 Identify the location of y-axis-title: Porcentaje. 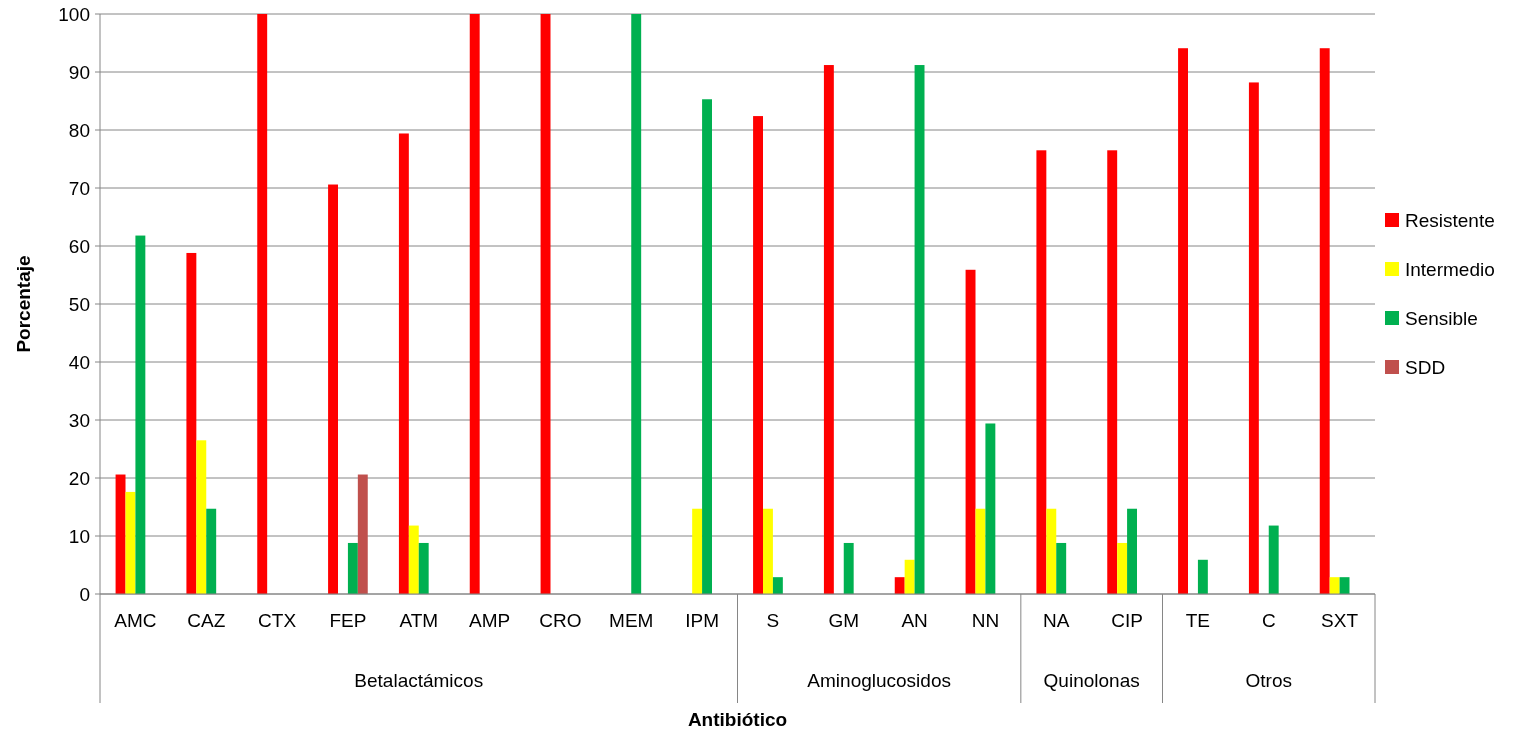
(23, 304).